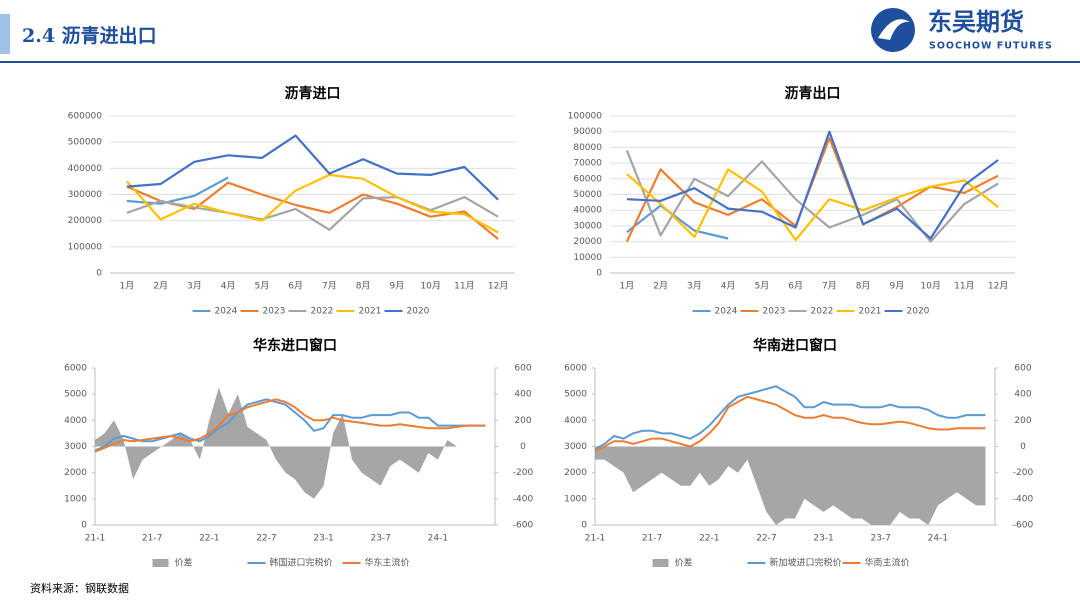 The width and height of the screenshot is (1080, 608). I want to click on chart-title: 华南进口窗口, so click(795, 345).